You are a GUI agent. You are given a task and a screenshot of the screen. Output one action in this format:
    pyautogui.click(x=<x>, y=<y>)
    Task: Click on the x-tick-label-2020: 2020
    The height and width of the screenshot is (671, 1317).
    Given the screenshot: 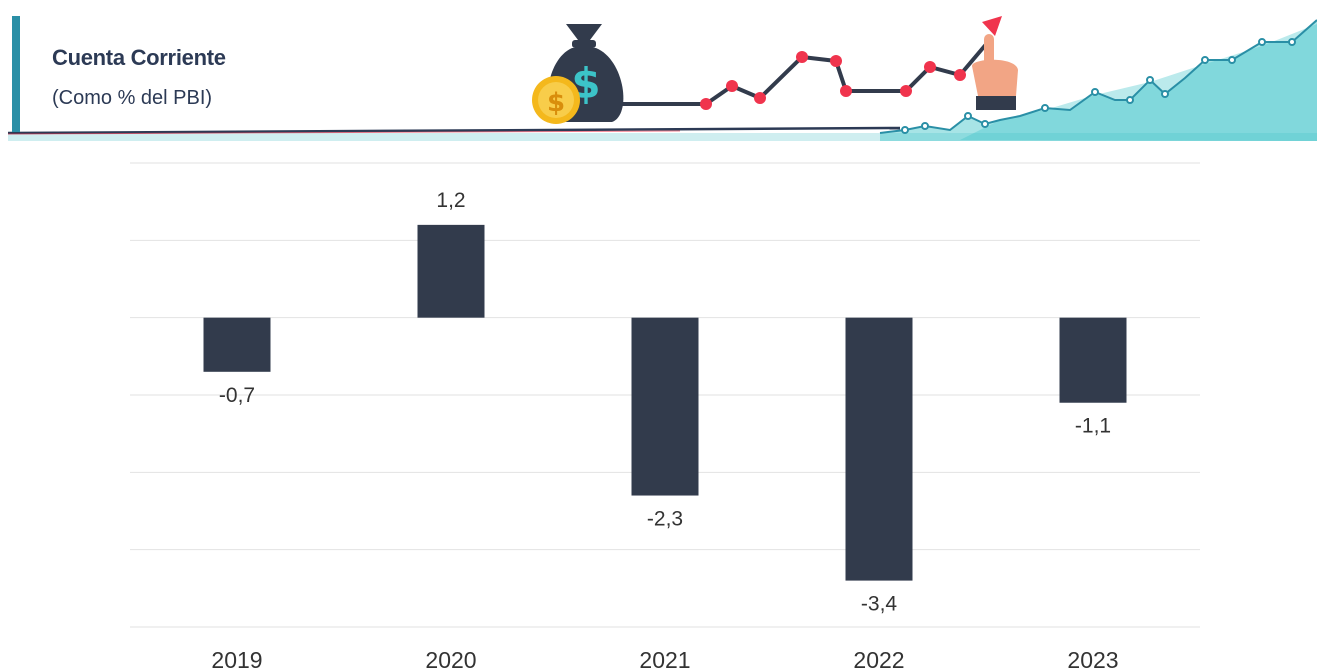 What is the action you would take?
    pyautogui.click(x=450, y=659)
    